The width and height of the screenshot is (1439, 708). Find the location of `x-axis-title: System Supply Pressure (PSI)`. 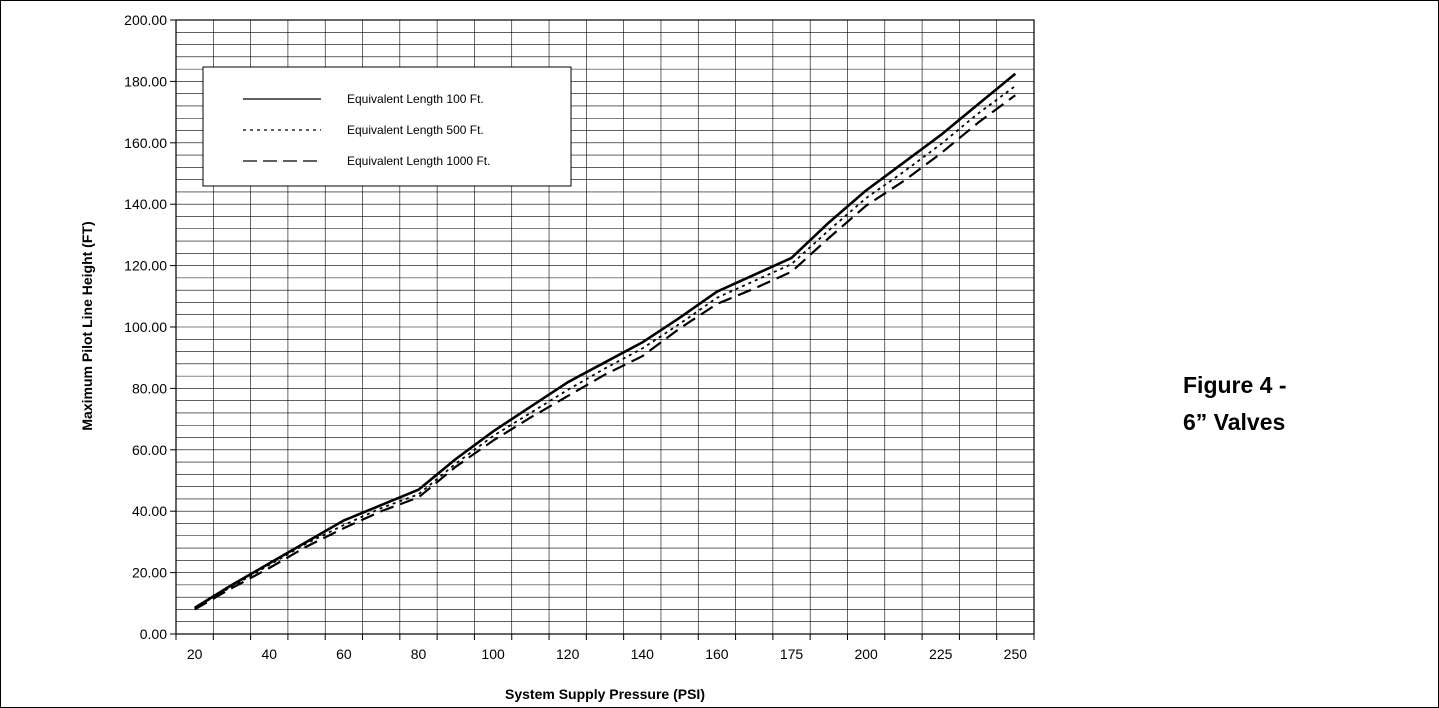

x-axis-title: System Supply Pressure (PSI) is located at coordinates (605, 694).